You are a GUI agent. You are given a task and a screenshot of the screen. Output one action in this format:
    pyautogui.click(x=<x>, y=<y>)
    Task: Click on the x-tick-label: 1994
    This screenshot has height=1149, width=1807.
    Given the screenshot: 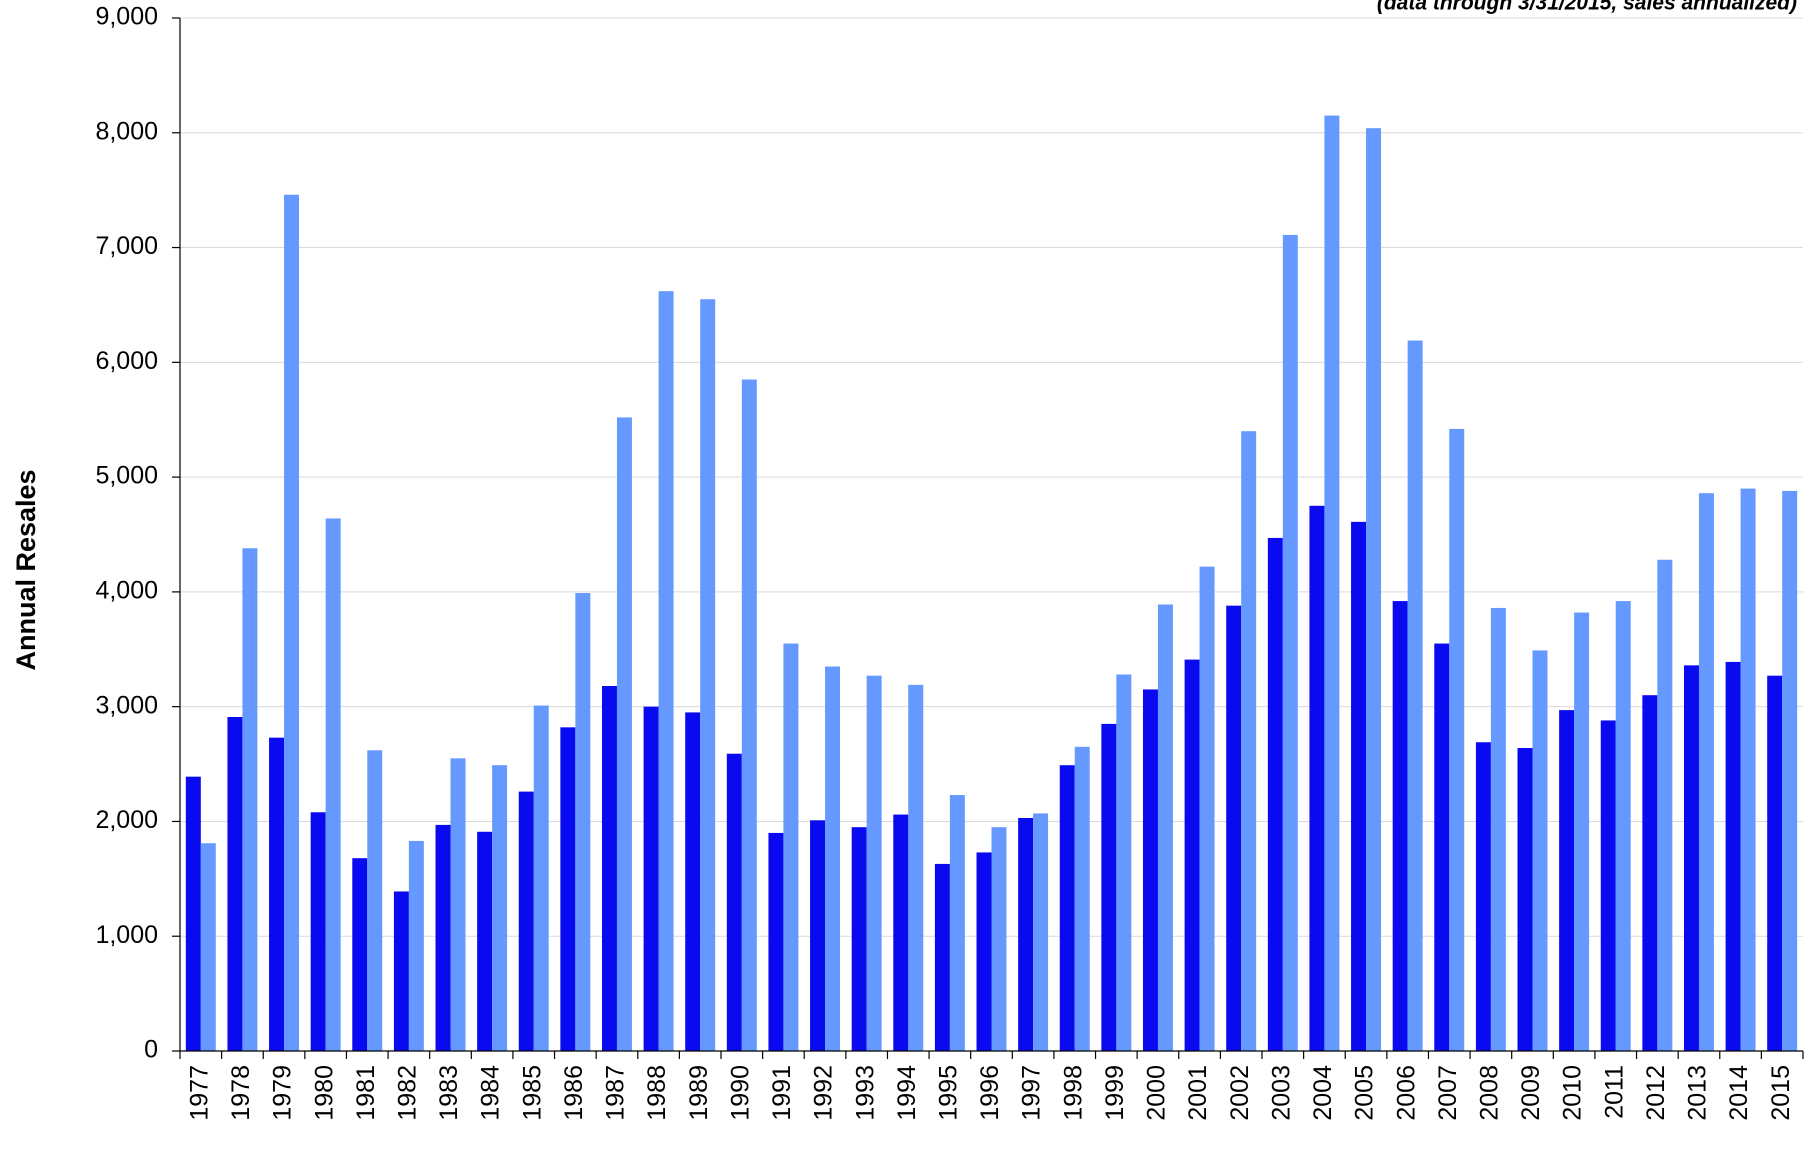 What is the action you would take?
    pyautogui.click(x=907, y=1093)
    